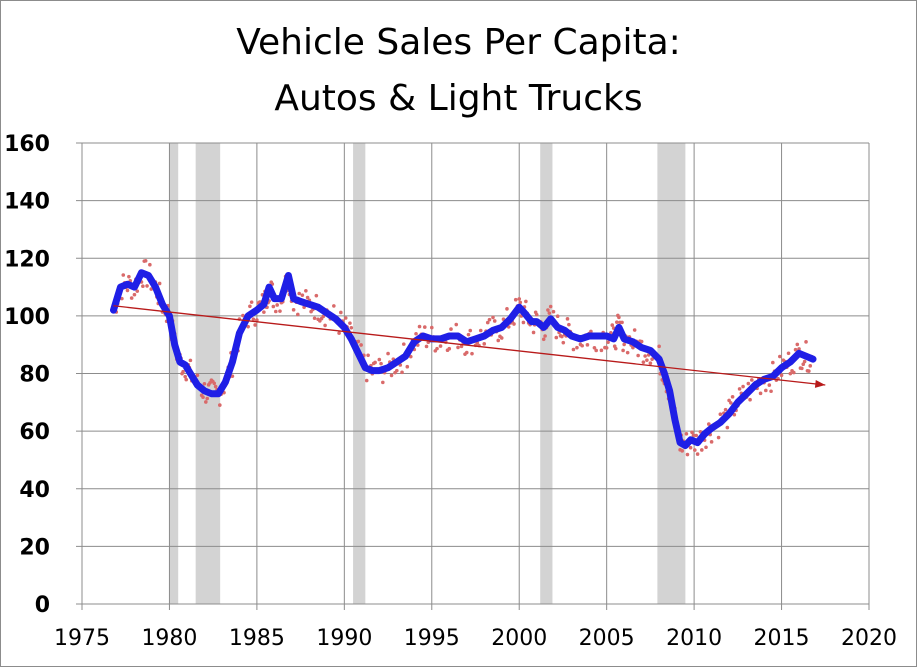  I want to click on y-tick-label: 60, so click(34, 432).